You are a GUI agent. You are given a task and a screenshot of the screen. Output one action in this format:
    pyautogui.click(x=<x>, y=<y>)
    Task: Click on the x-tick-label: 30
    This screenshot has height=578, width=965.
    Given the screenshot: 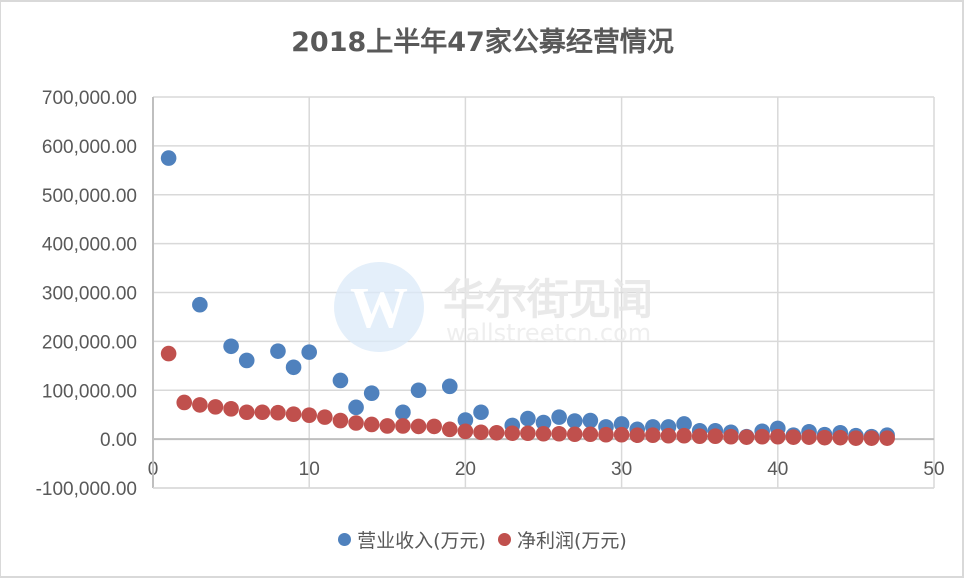 What is the action you would take?
    pyautogui.click(x=621, y=469)
    